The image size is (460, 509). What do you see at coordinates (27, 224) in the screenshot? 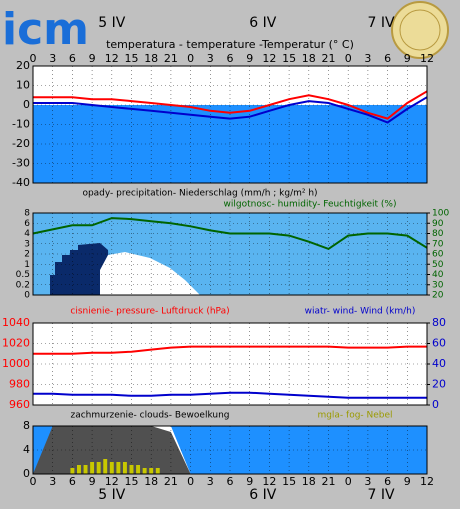
I see `y-tick-label: 6` at bounding box center [27, 224].